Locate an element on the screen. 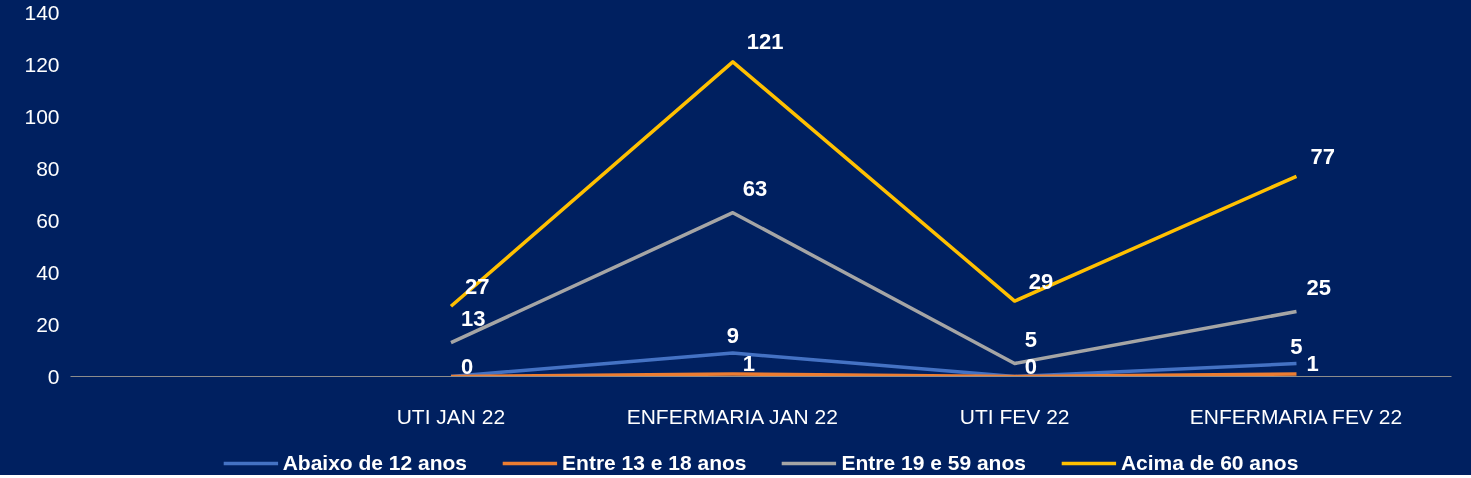  y-tick-label: 80 is located at coordinates (48, 168).